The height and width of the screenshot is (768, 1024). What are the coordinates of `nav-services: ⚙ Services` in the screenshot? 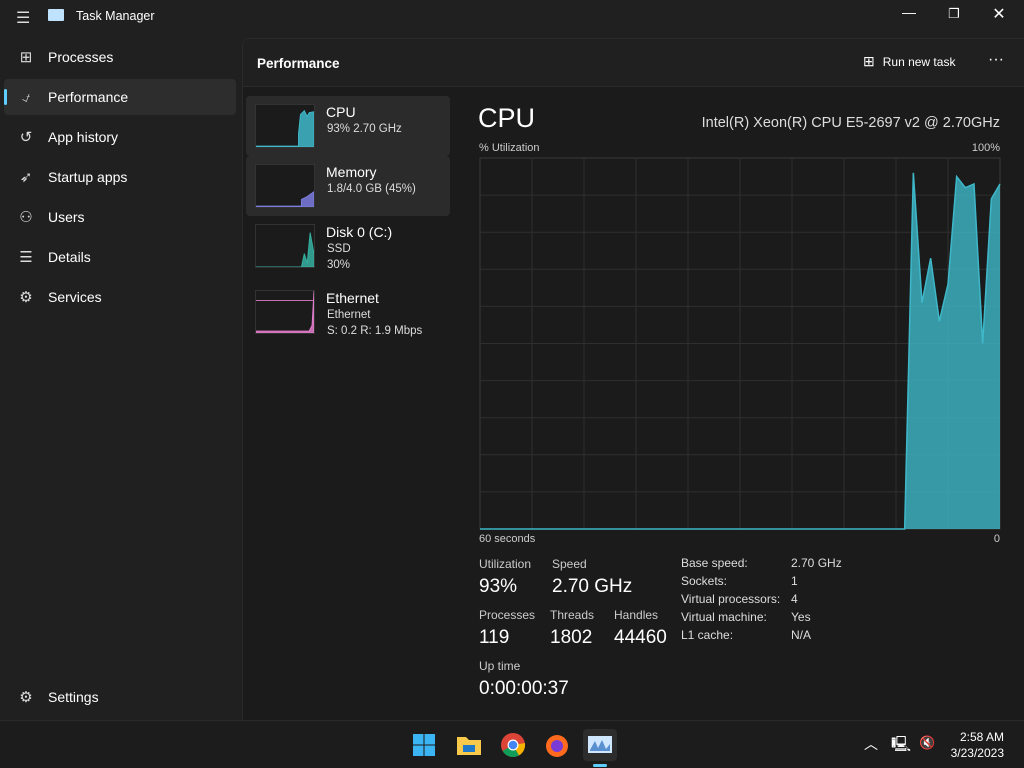 It's located at (120, 297).